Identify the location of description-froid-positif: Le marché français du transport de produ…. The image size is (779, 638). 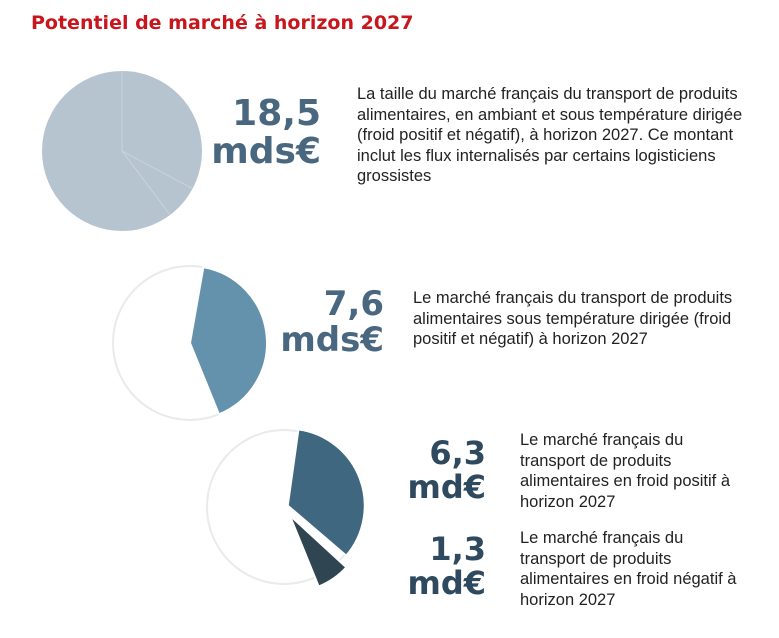
(625, 471).